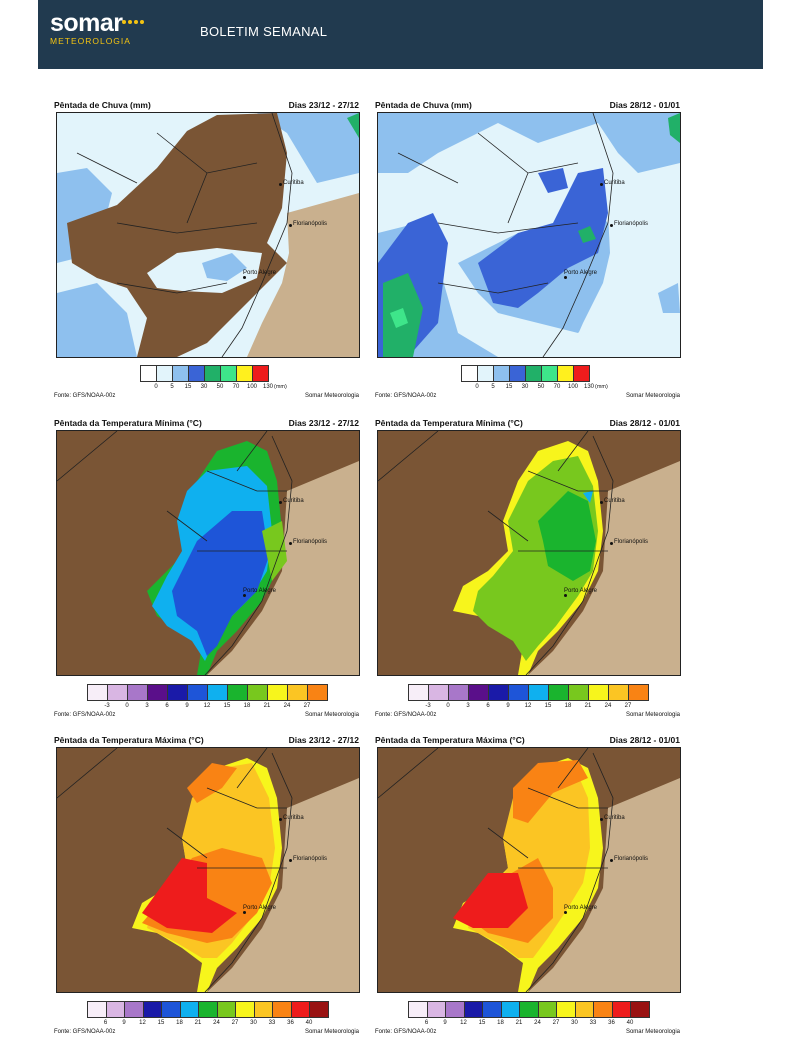 The height and width of the screenshot is (1044, 801). What do you see at coordinates (428, 706) in the screenshot?
I see `legend-tick-label: -3` at bounding box center [428, 706].